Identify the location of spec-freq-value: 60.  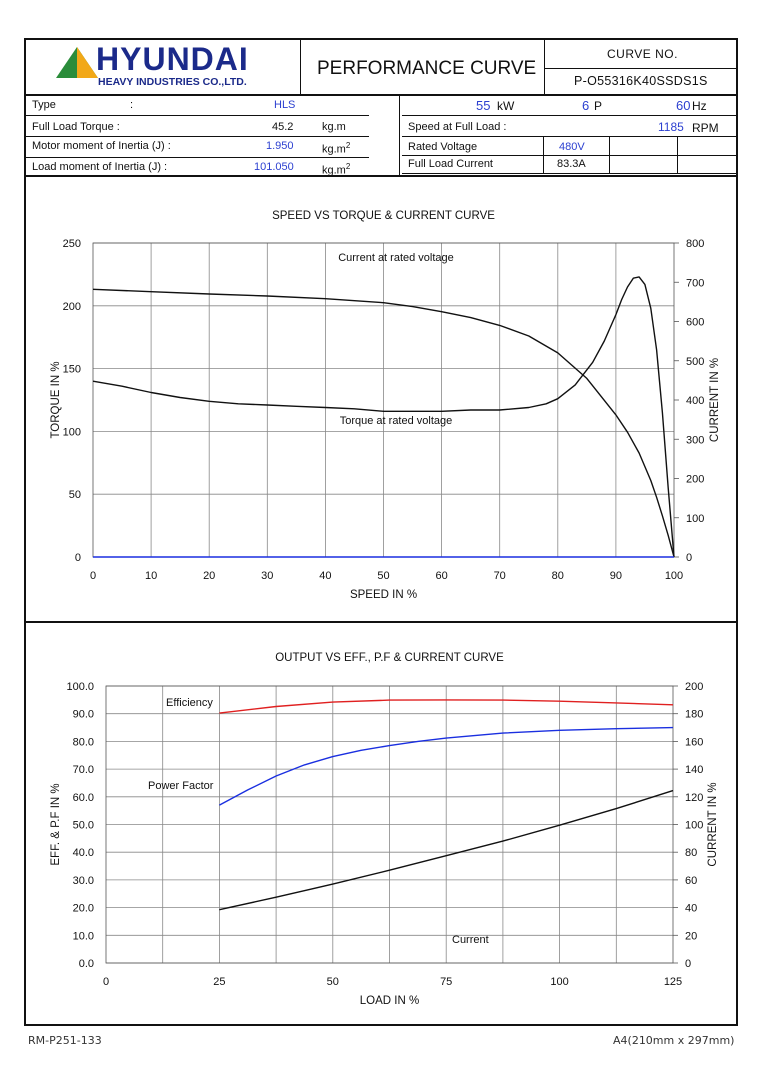
(683, 105).